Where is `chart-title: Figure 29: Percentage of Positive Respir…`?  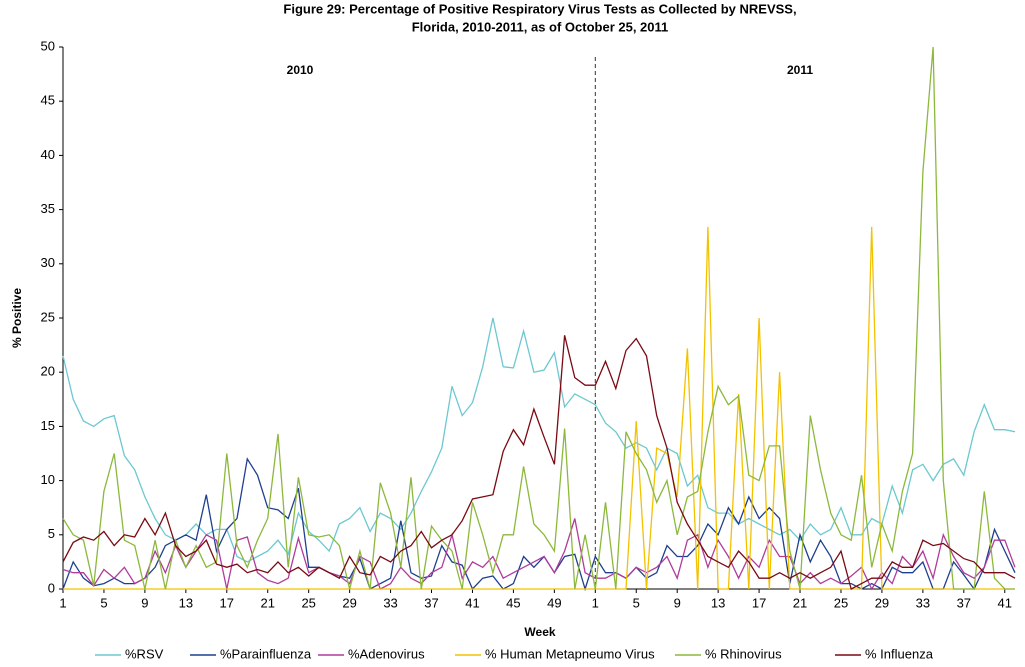
chart-title: Figure 29: Percentage of Positive Respir… is located at coordinates (539, 8).